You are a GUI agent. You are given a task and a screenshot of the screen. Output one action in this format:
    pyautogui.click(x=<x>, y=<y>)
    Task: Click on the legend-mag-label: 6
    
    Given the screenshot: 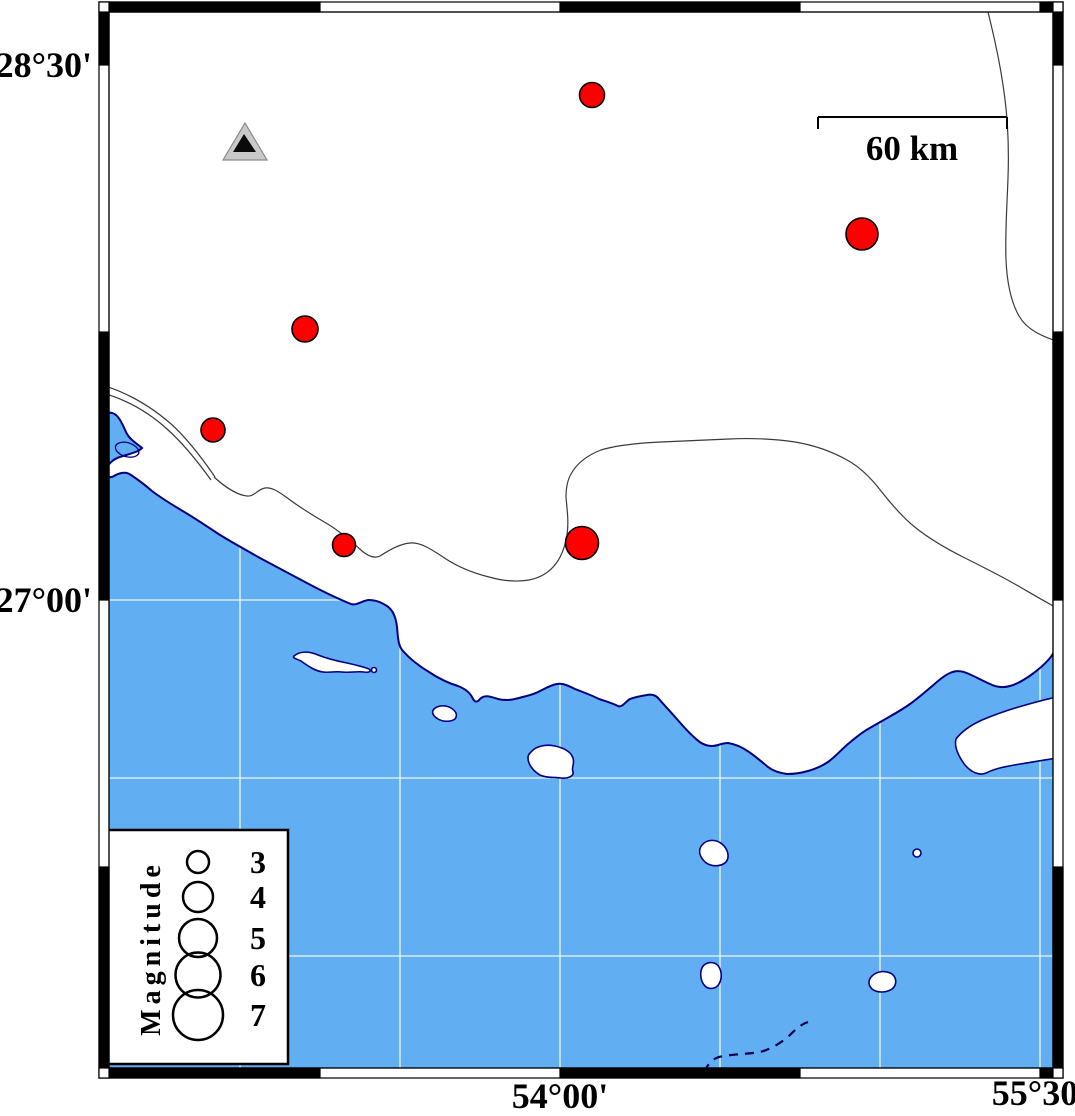 What is the action you would take?
    pyautogui.click(x=258, y=975)
    